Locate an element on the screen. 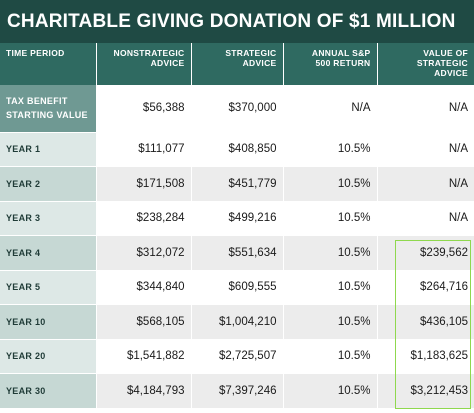 Image resolution: width=474 pixels, height=413 pixels. table-row: YEAR 4 $312,072 $551,634 10.5% $239,562 is located at coordinates (237, 253).